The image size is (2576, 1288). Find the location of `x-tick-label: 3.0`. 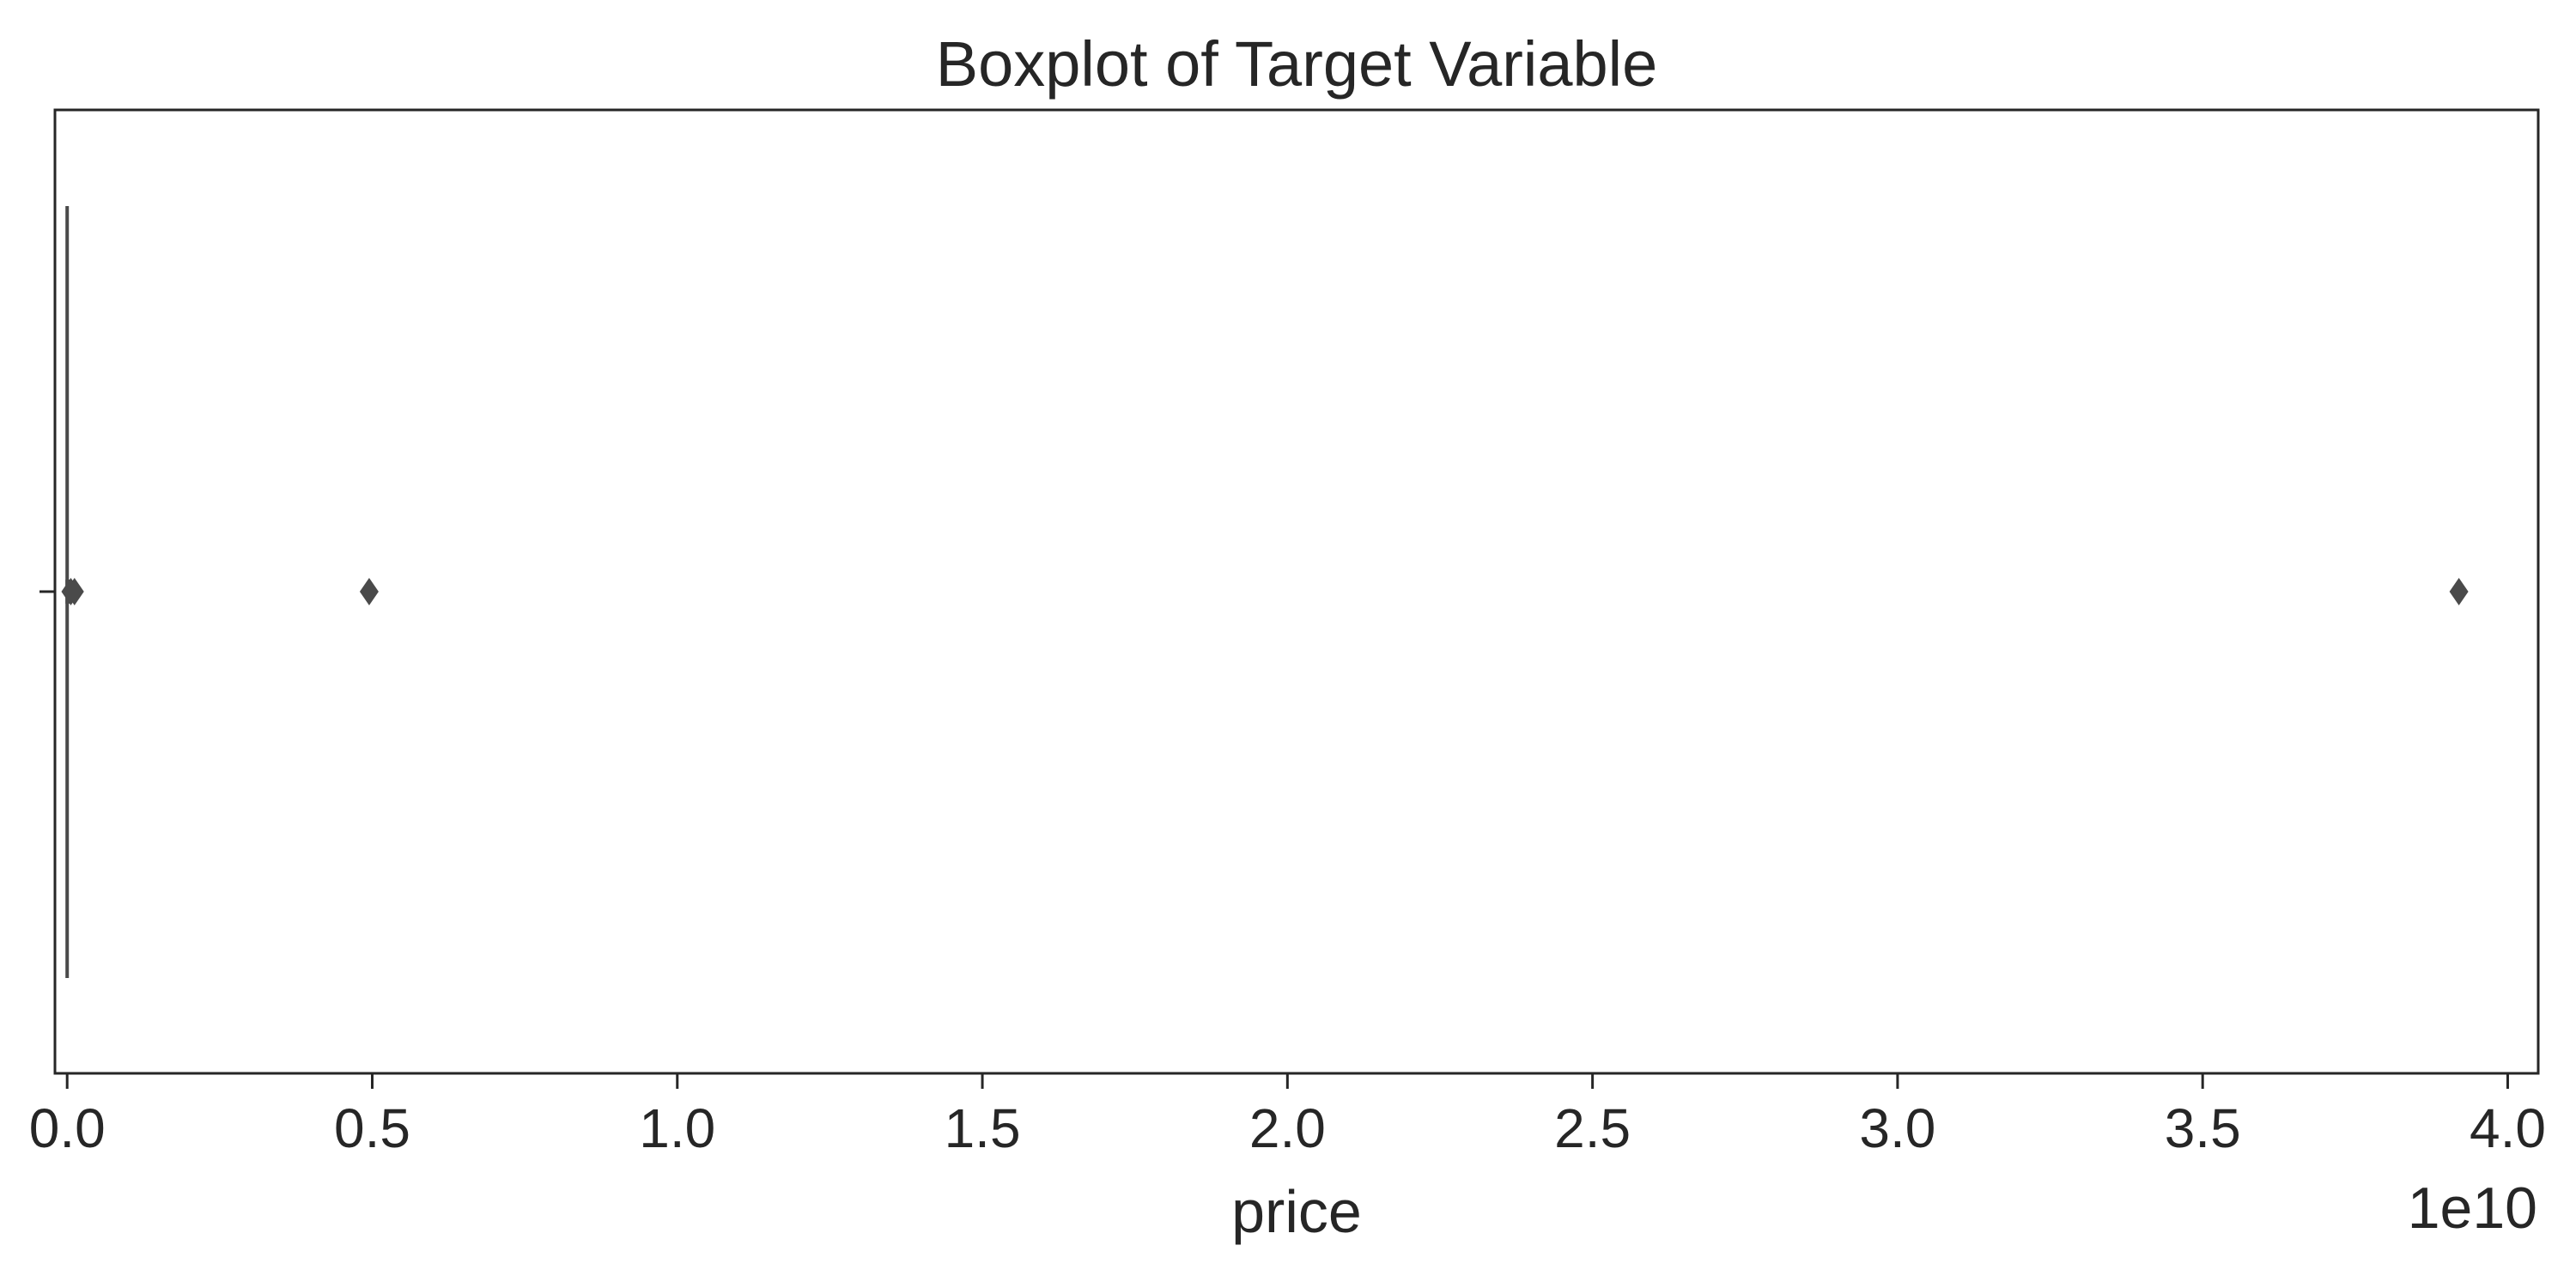

x-tick-label: 3.0 is located at coordinates (1897, 1128).